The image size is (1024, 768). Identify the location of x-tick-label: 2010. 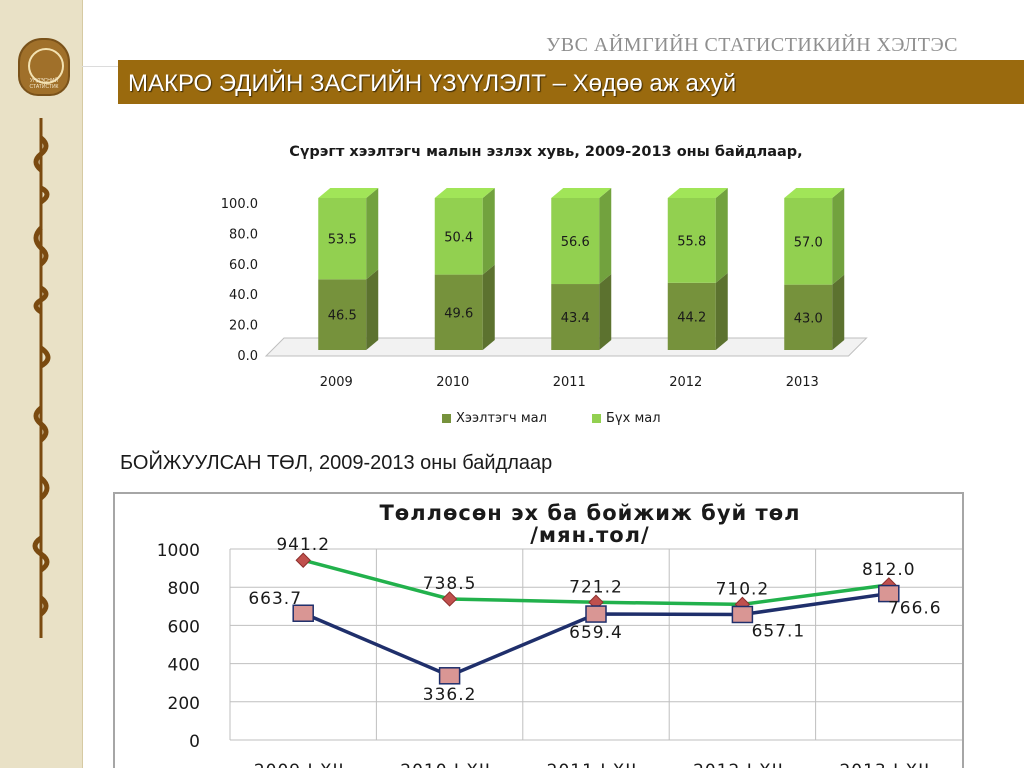
(452, 382).